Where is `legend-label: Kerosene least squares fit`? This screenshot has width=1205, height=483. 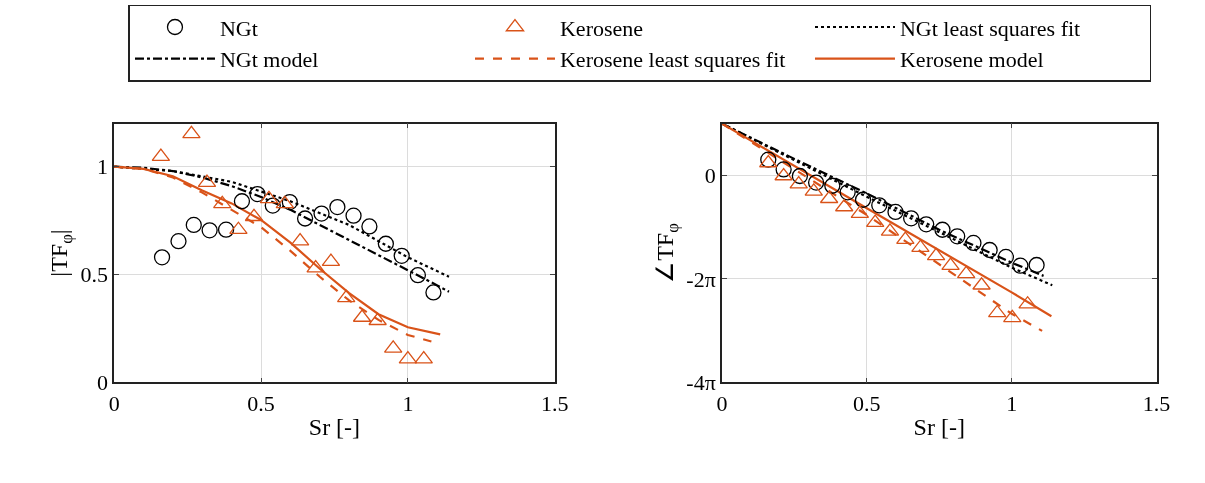 legend-label: Kerosene least squares fit is located at coordinates (672, 60).